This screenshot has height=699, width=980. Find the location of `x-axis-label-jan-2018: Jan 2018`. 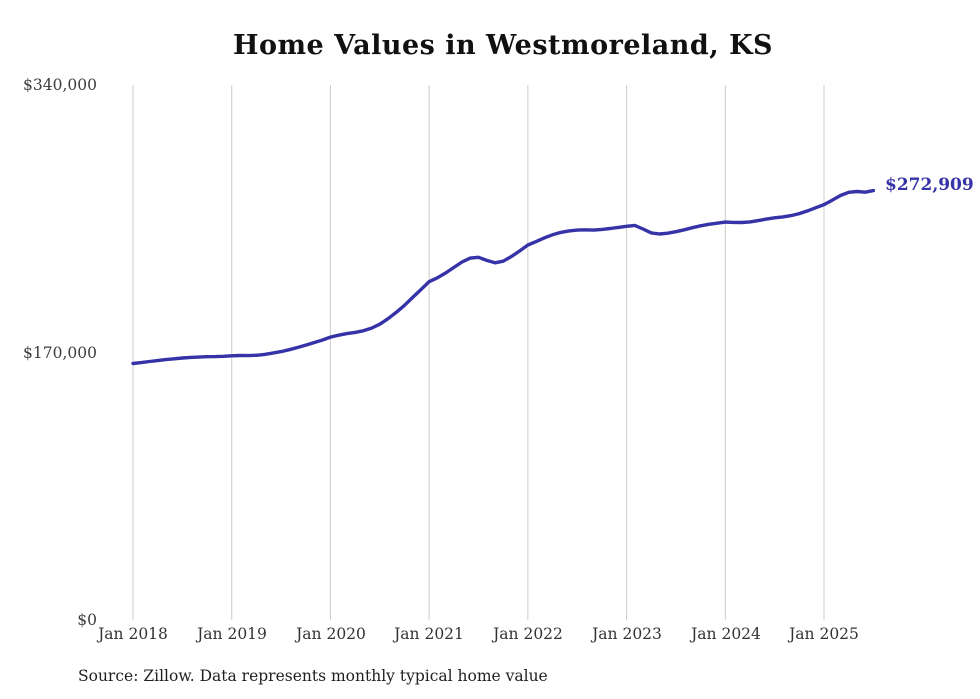

x-axis-label-jan-2018: Jan 2018 is located at coordinates (133, 634).